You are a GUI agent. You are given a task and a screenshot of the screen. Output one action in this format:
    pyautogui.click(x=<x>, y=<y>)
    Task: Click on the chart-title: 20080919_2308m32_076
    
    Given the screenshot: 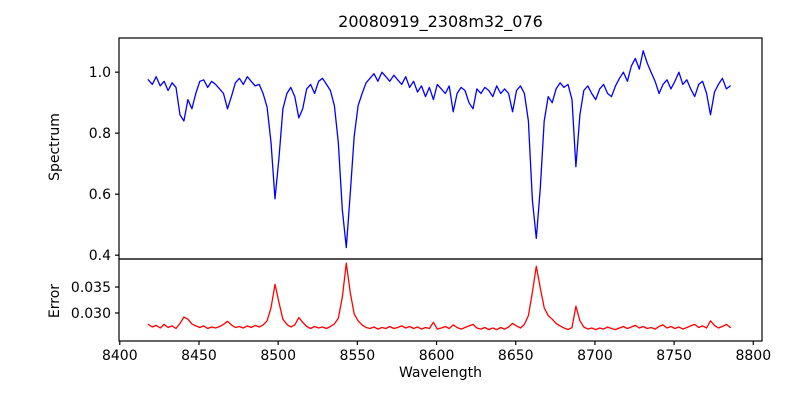 What is the action you would take?
    pyautogui.click(x=440, y=21)
    